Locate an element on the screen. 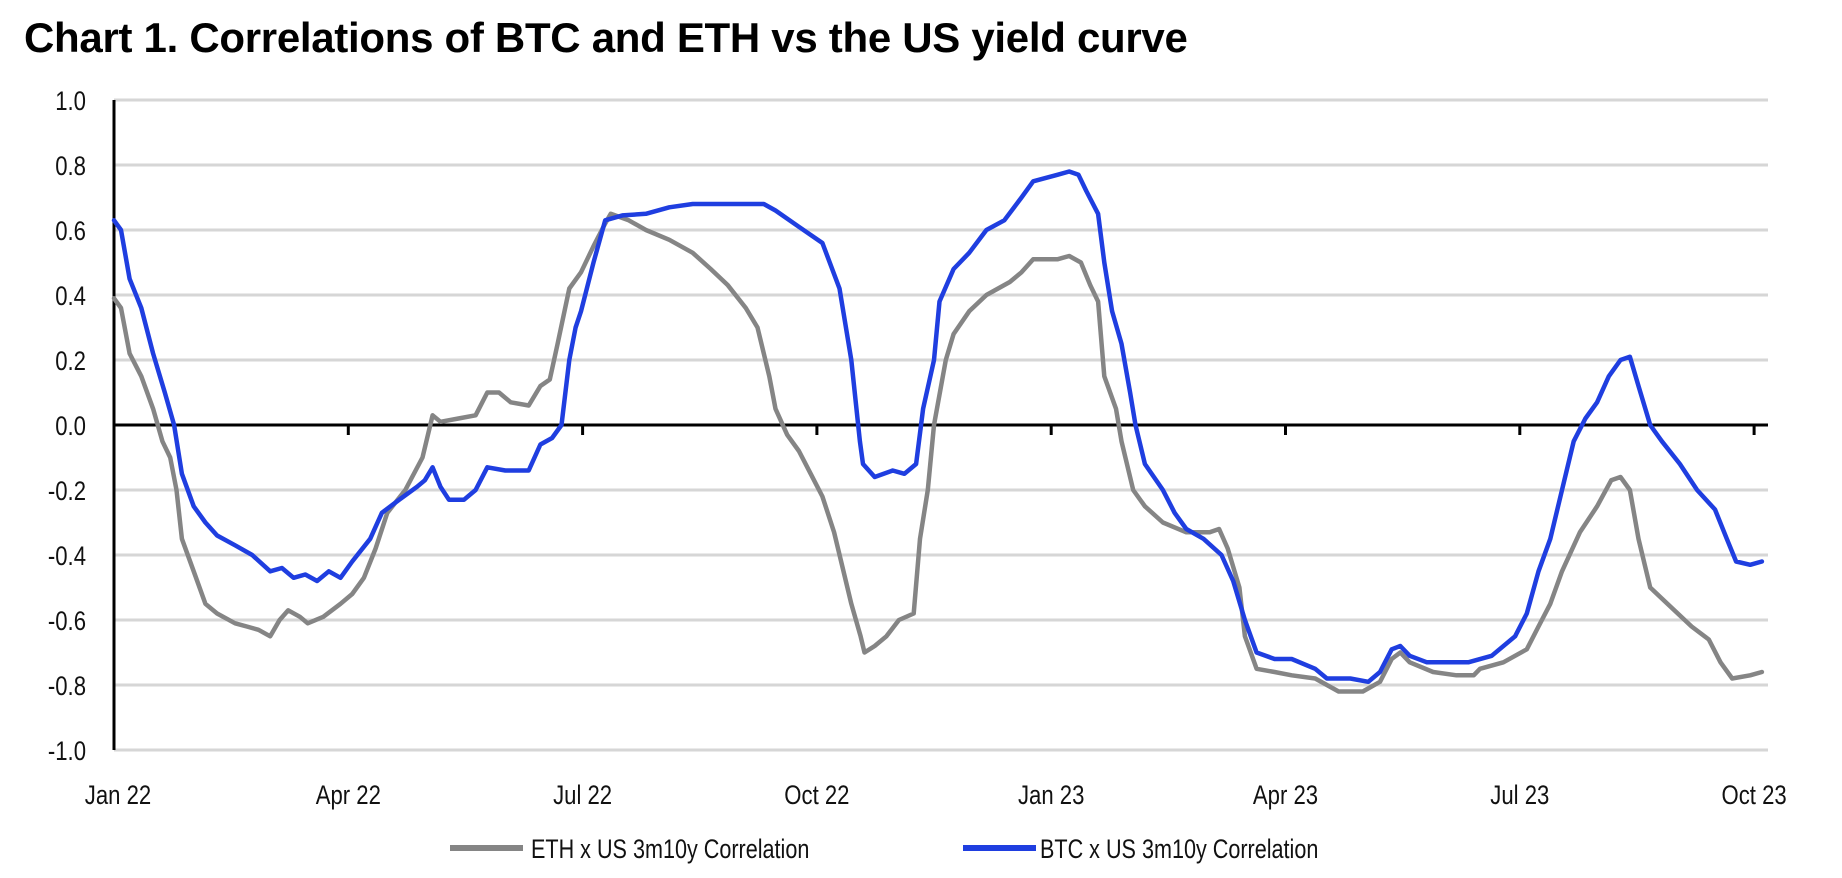 The image size is (1842, 878). x-tick-label: Apr 22 is located at coordinates (348, 796).